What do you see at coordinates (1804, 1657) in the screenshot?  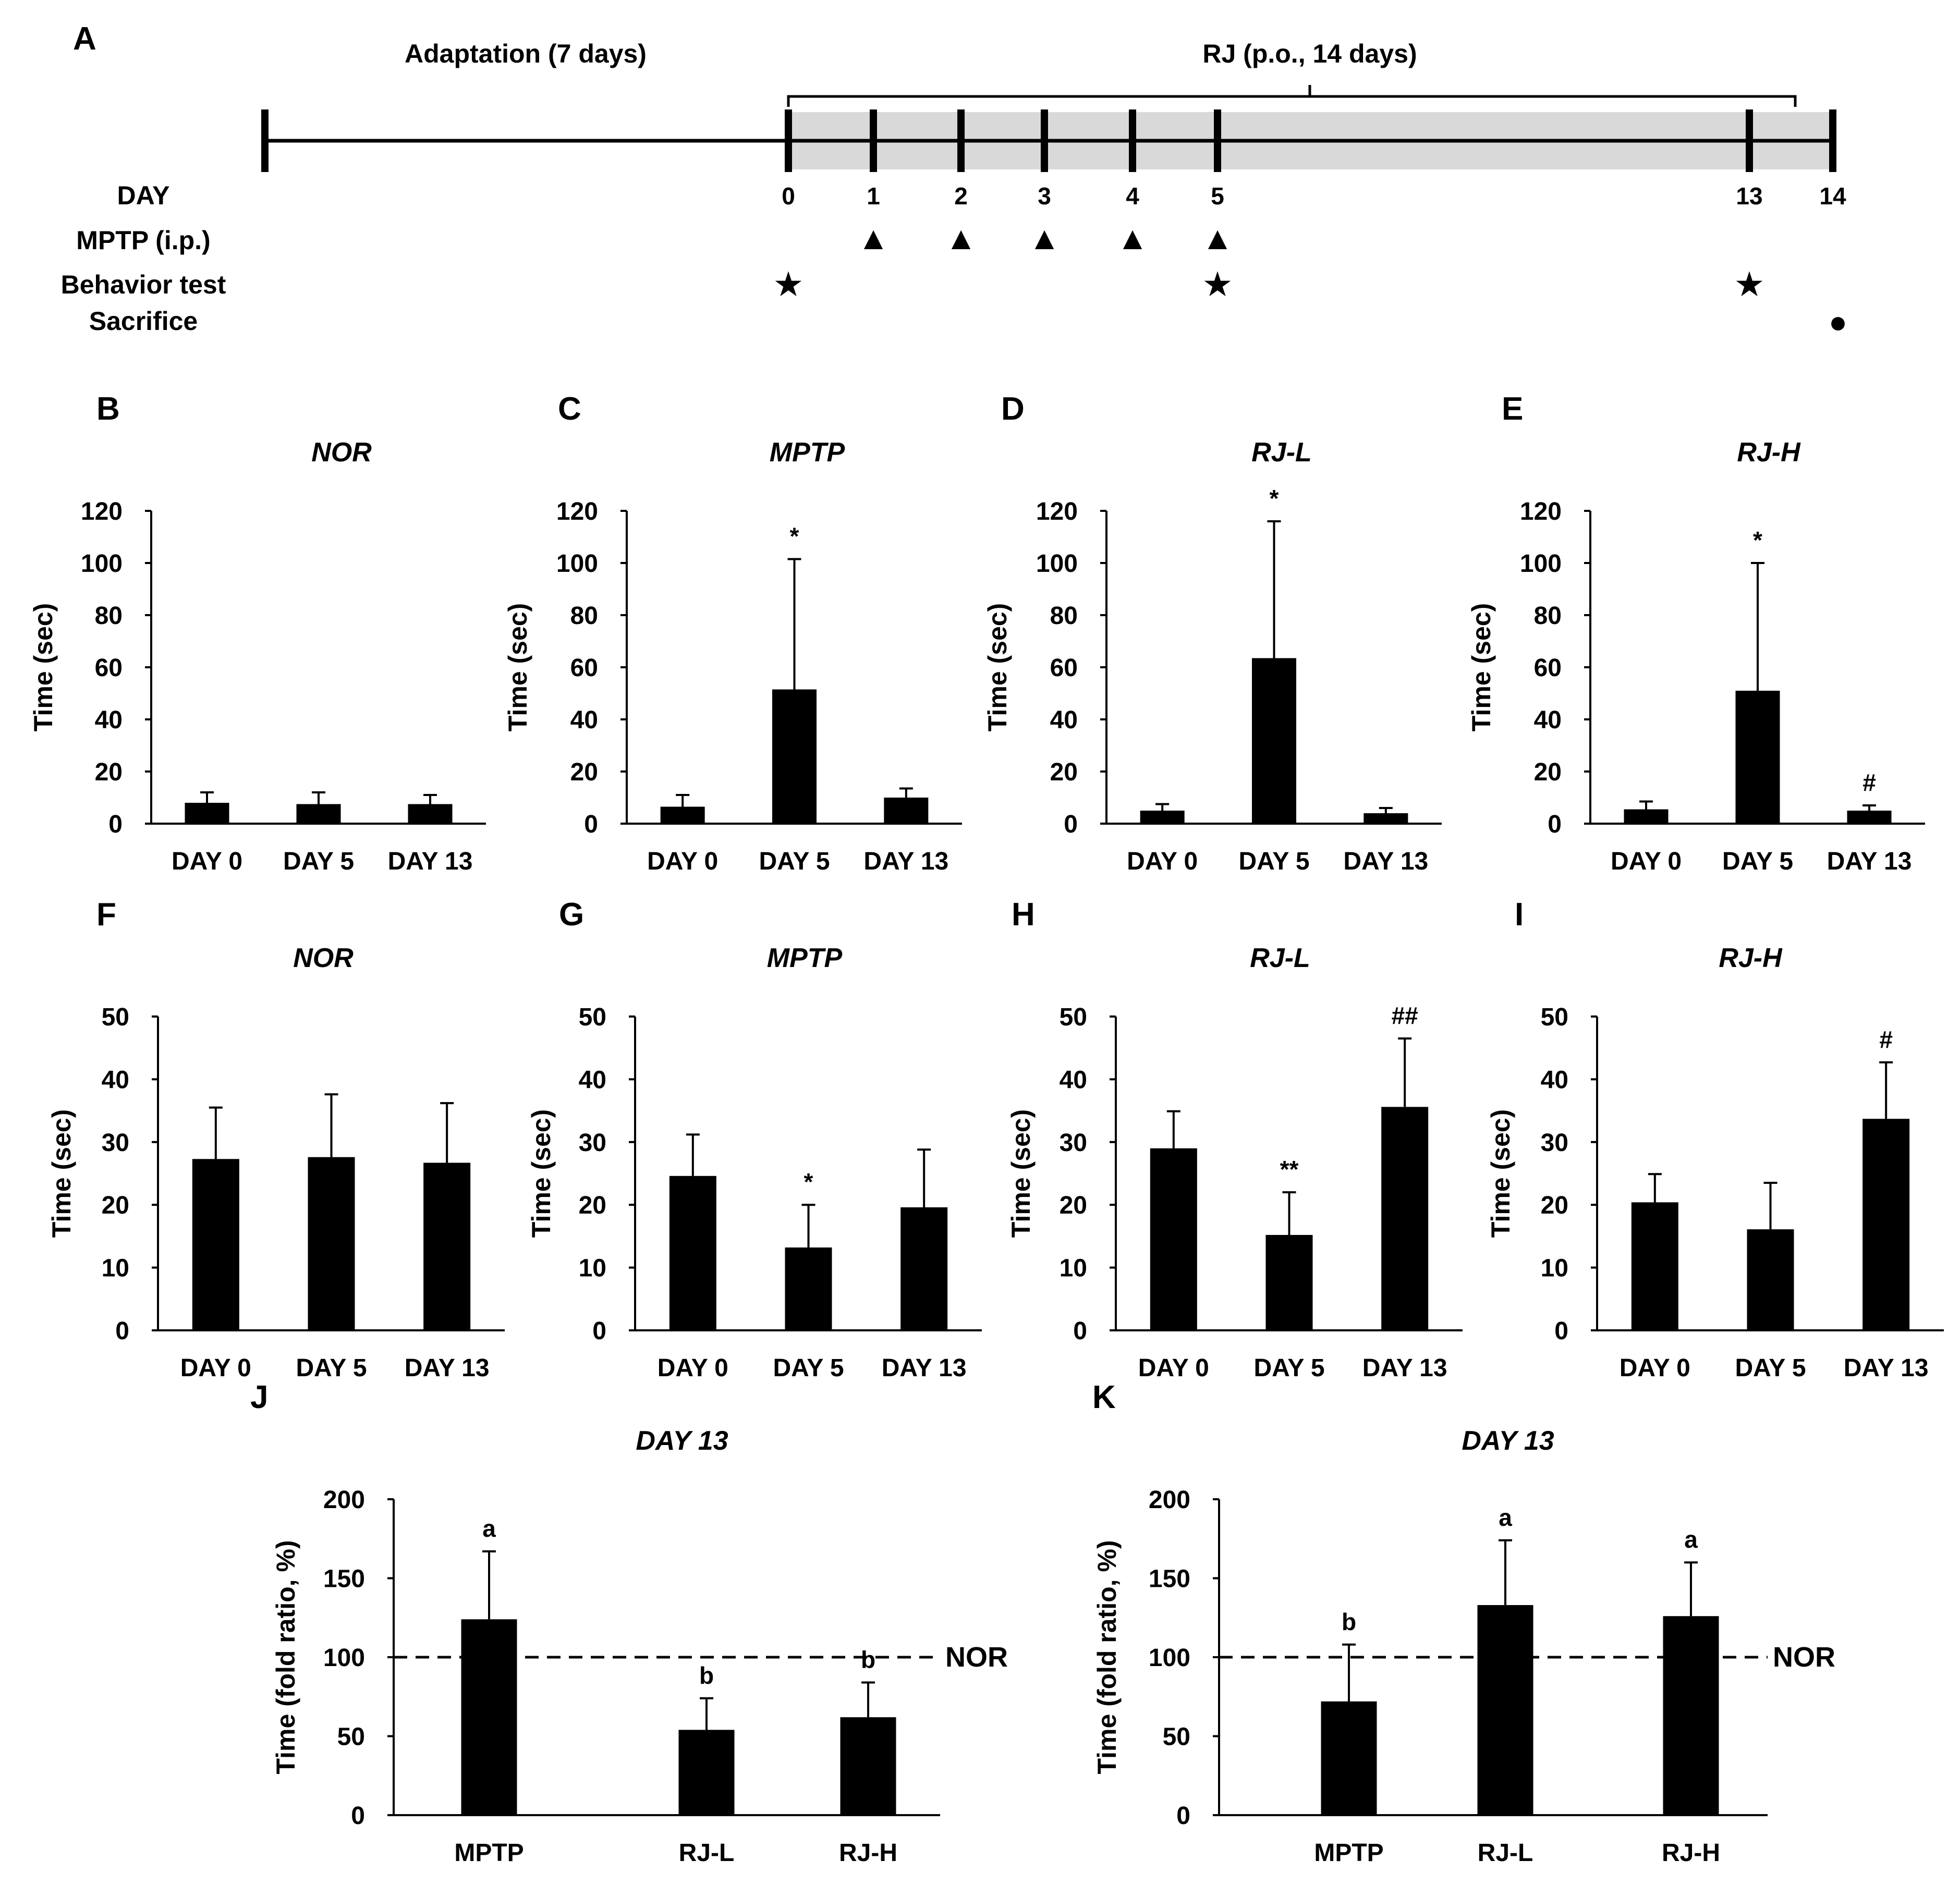 I see `nor-reference-label: NOR` at bounding box center [1804, 1657].